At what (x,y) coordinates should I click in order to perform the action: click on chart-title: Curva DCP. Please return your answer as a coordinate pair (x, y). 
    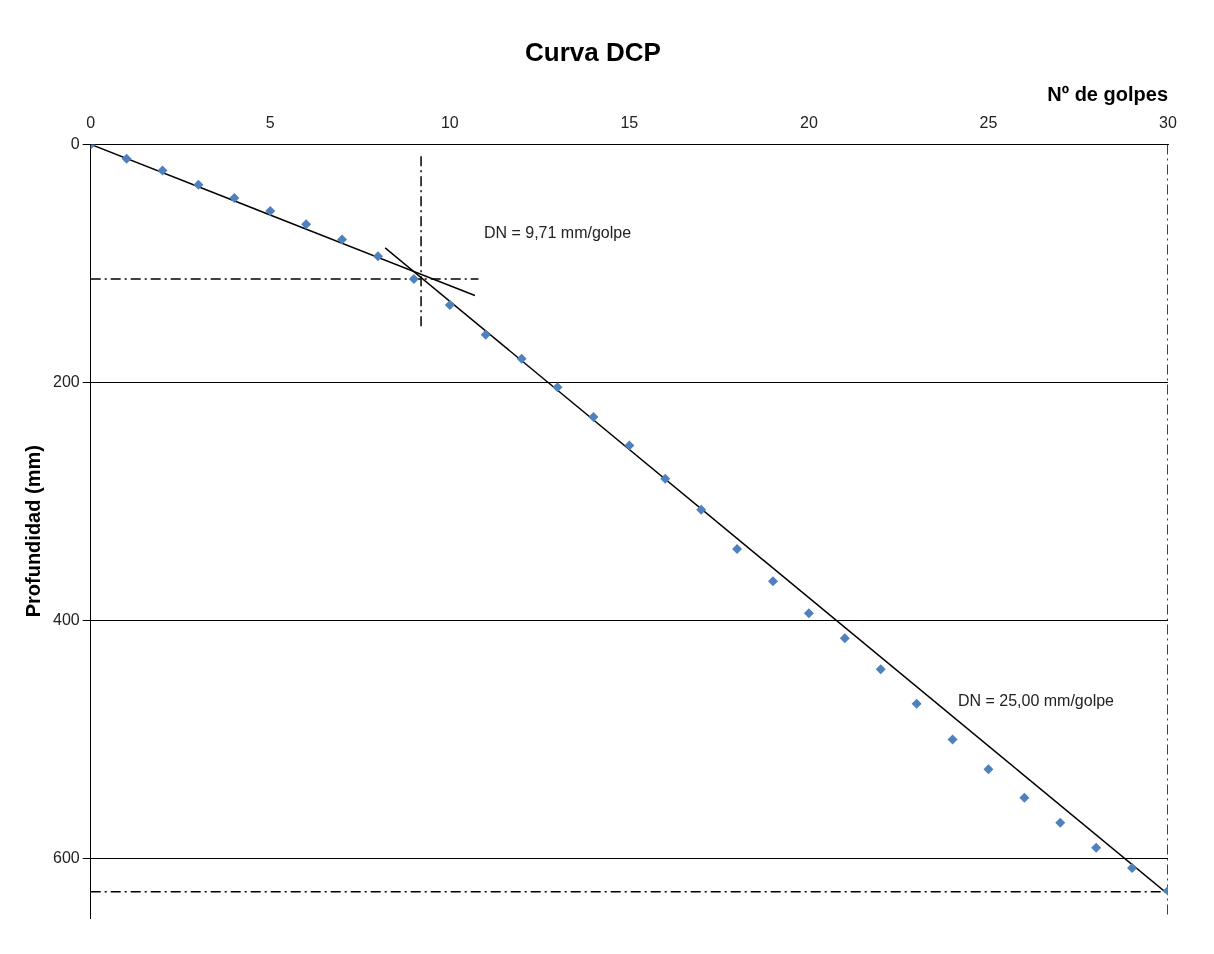
    Looking at the image, I should click on (593, 51).